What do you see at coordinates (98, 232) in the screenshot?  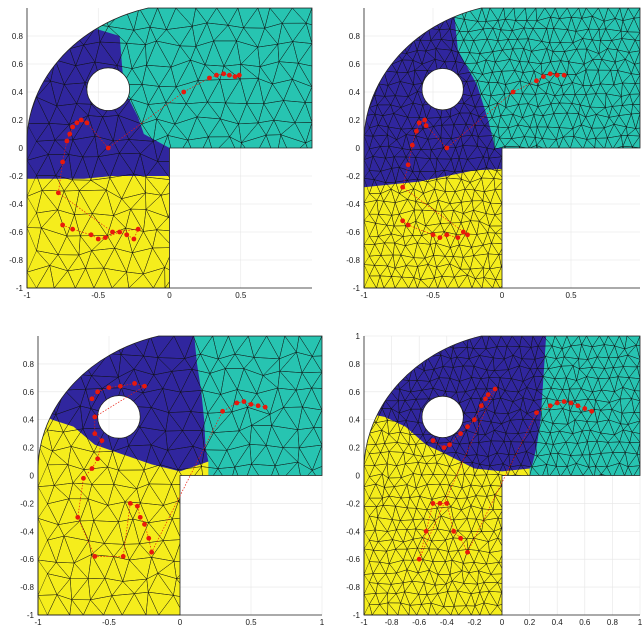 I see `region-yellow` at bounding box center [98, 232].